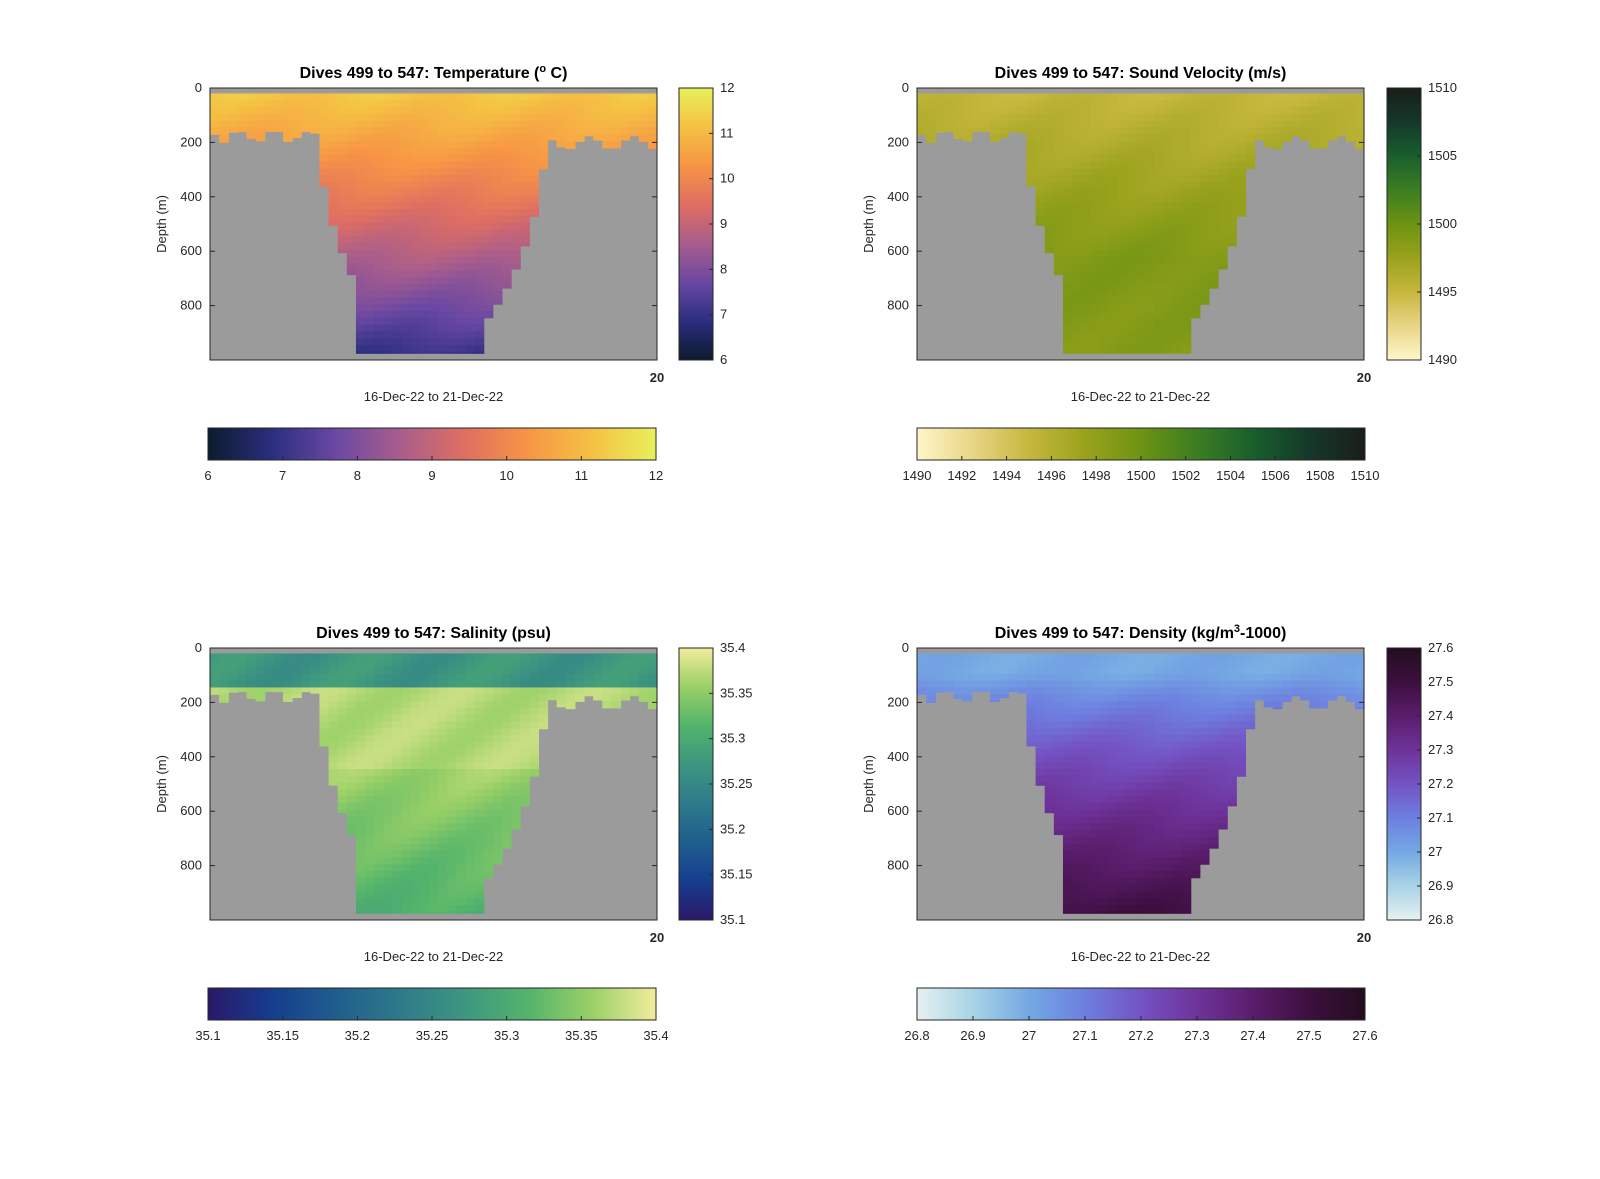  Describe the element at coordinates (1440, 919) in the screenshot. I see `colorbar-tick-label: 26.8` at that location.